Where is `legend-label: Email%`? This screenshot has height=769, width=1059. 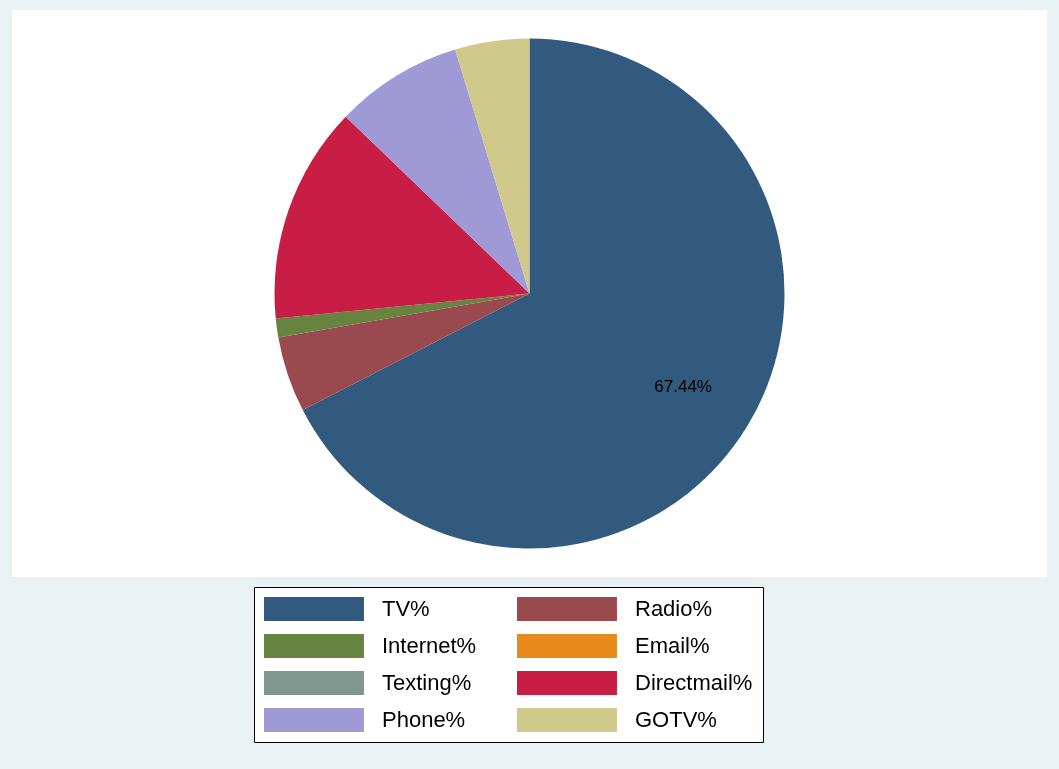
legend-label: Email% is located at coordinates (672, 645).